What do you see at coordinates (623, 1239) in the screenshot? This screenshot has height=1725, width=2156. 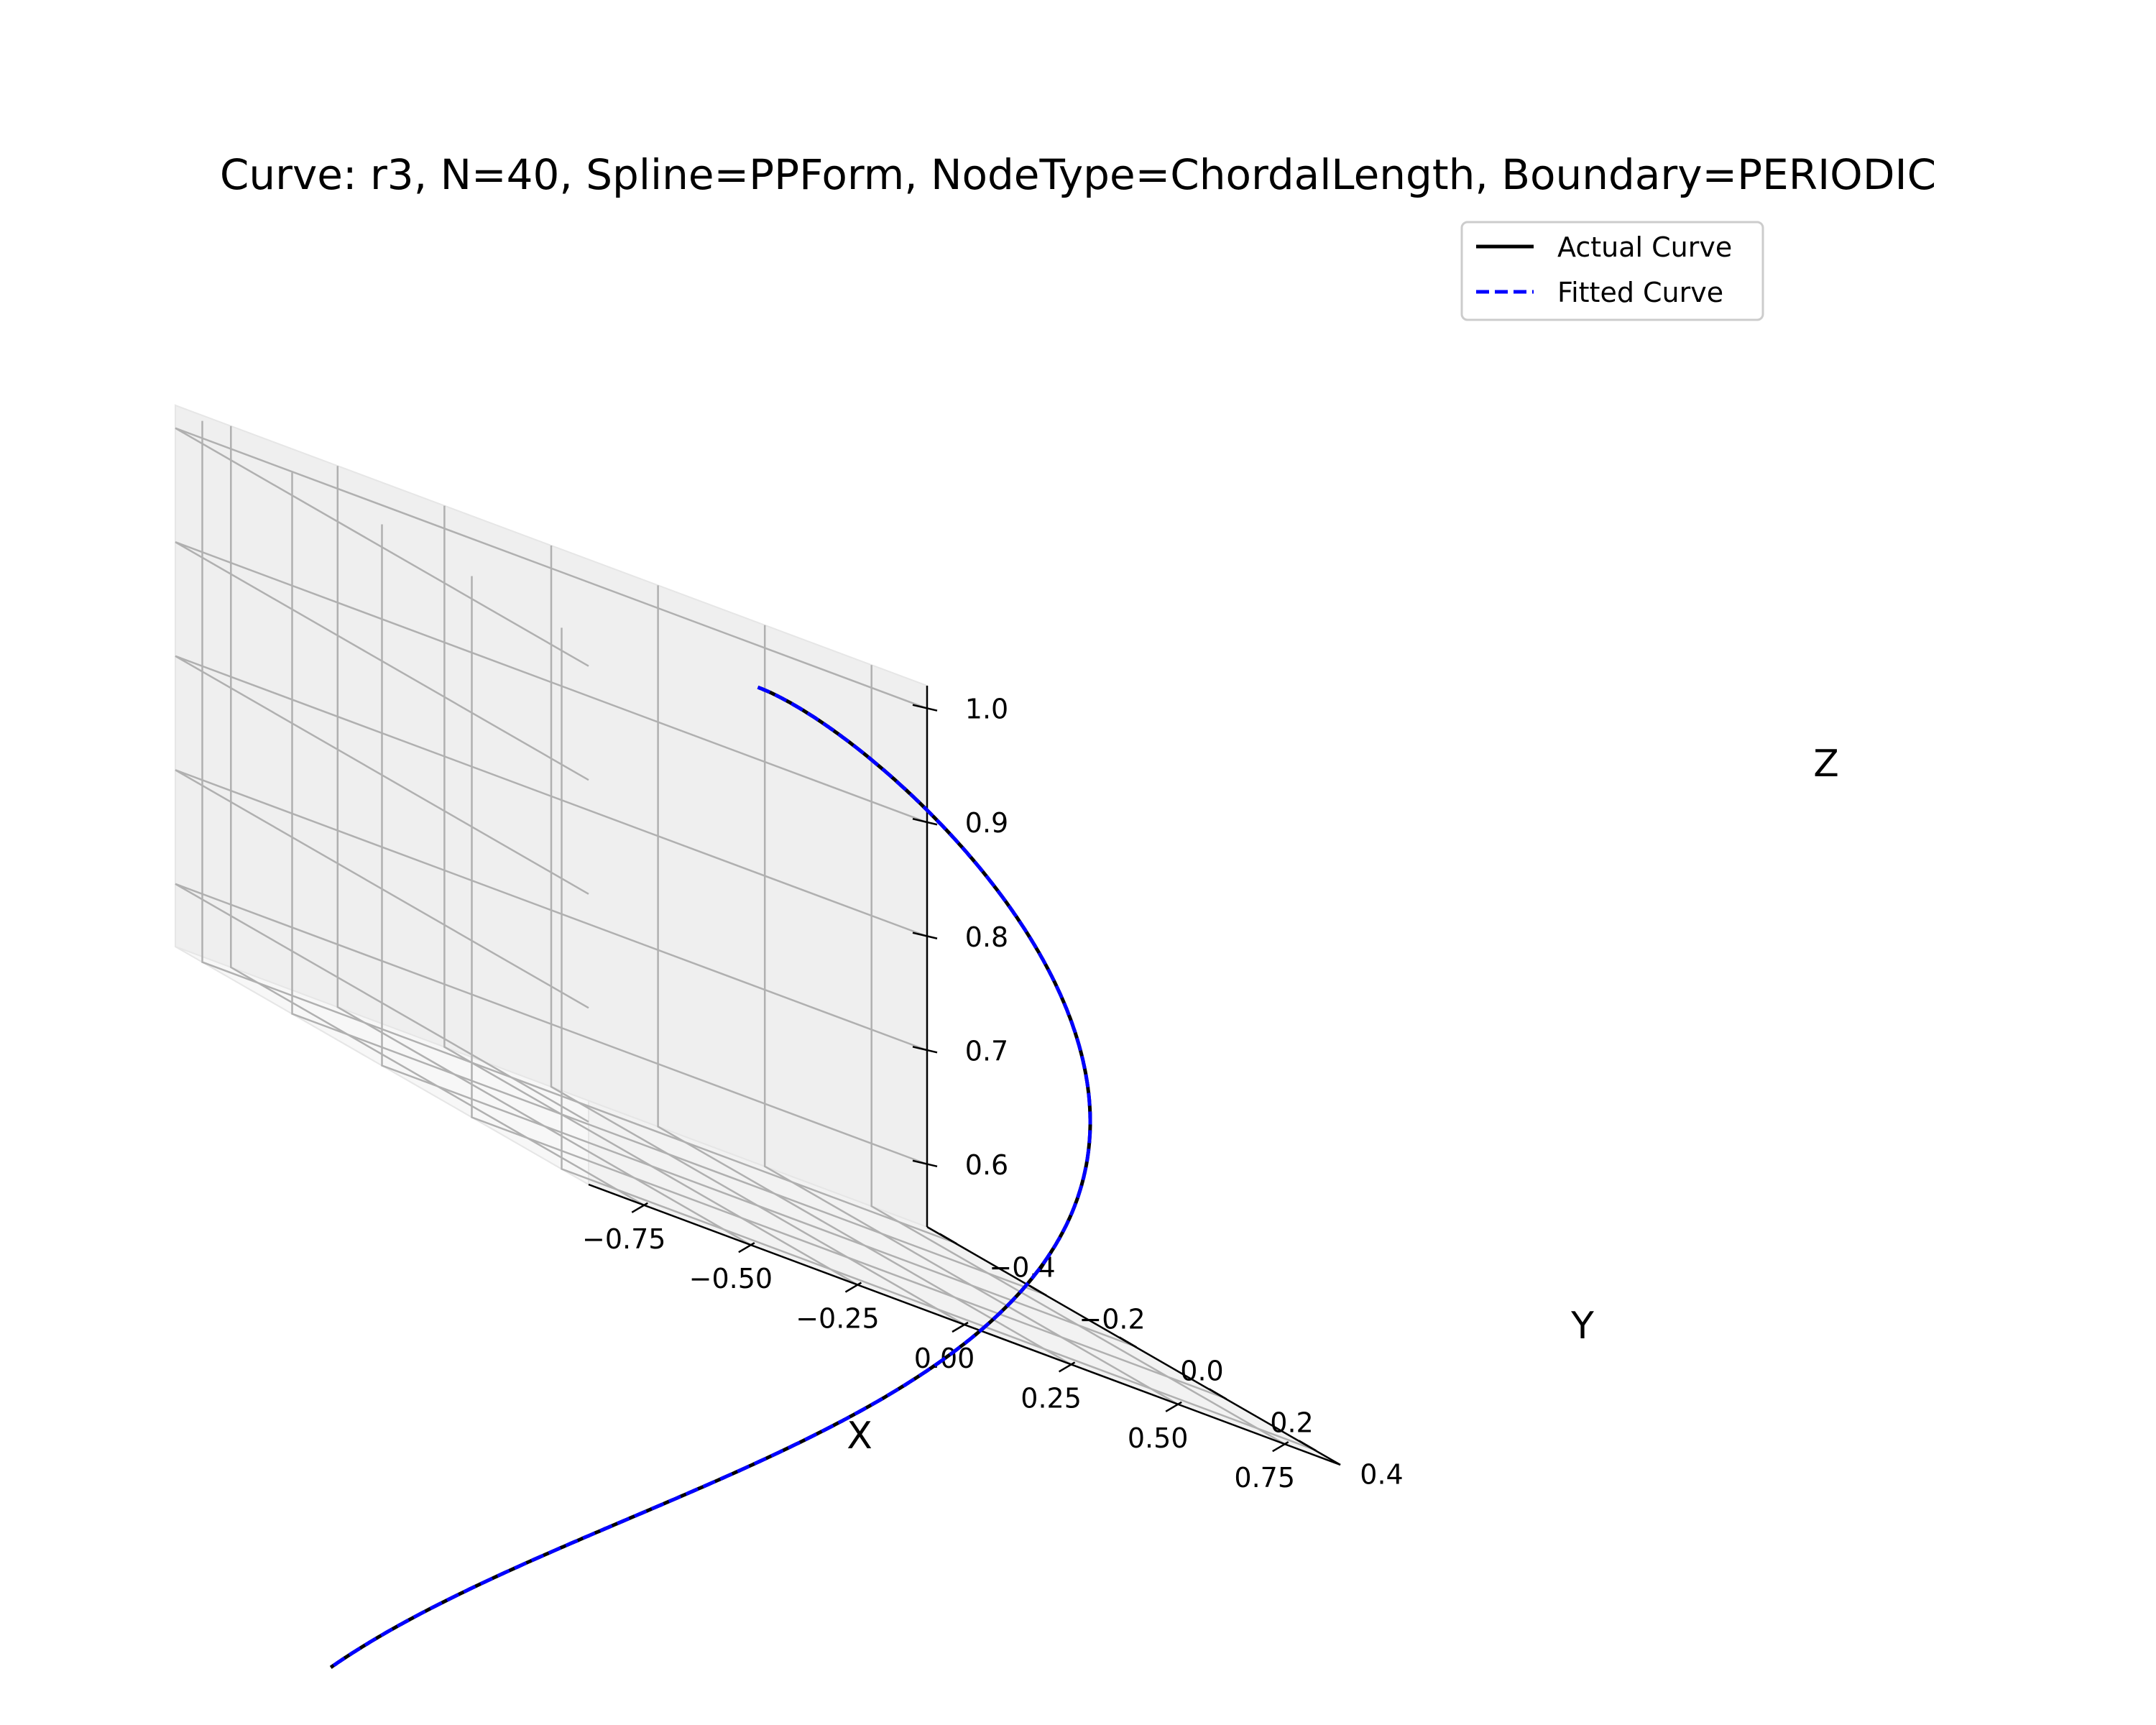 I see `x-tick-label-0: −0.75` at bounding box center [623, 1239].